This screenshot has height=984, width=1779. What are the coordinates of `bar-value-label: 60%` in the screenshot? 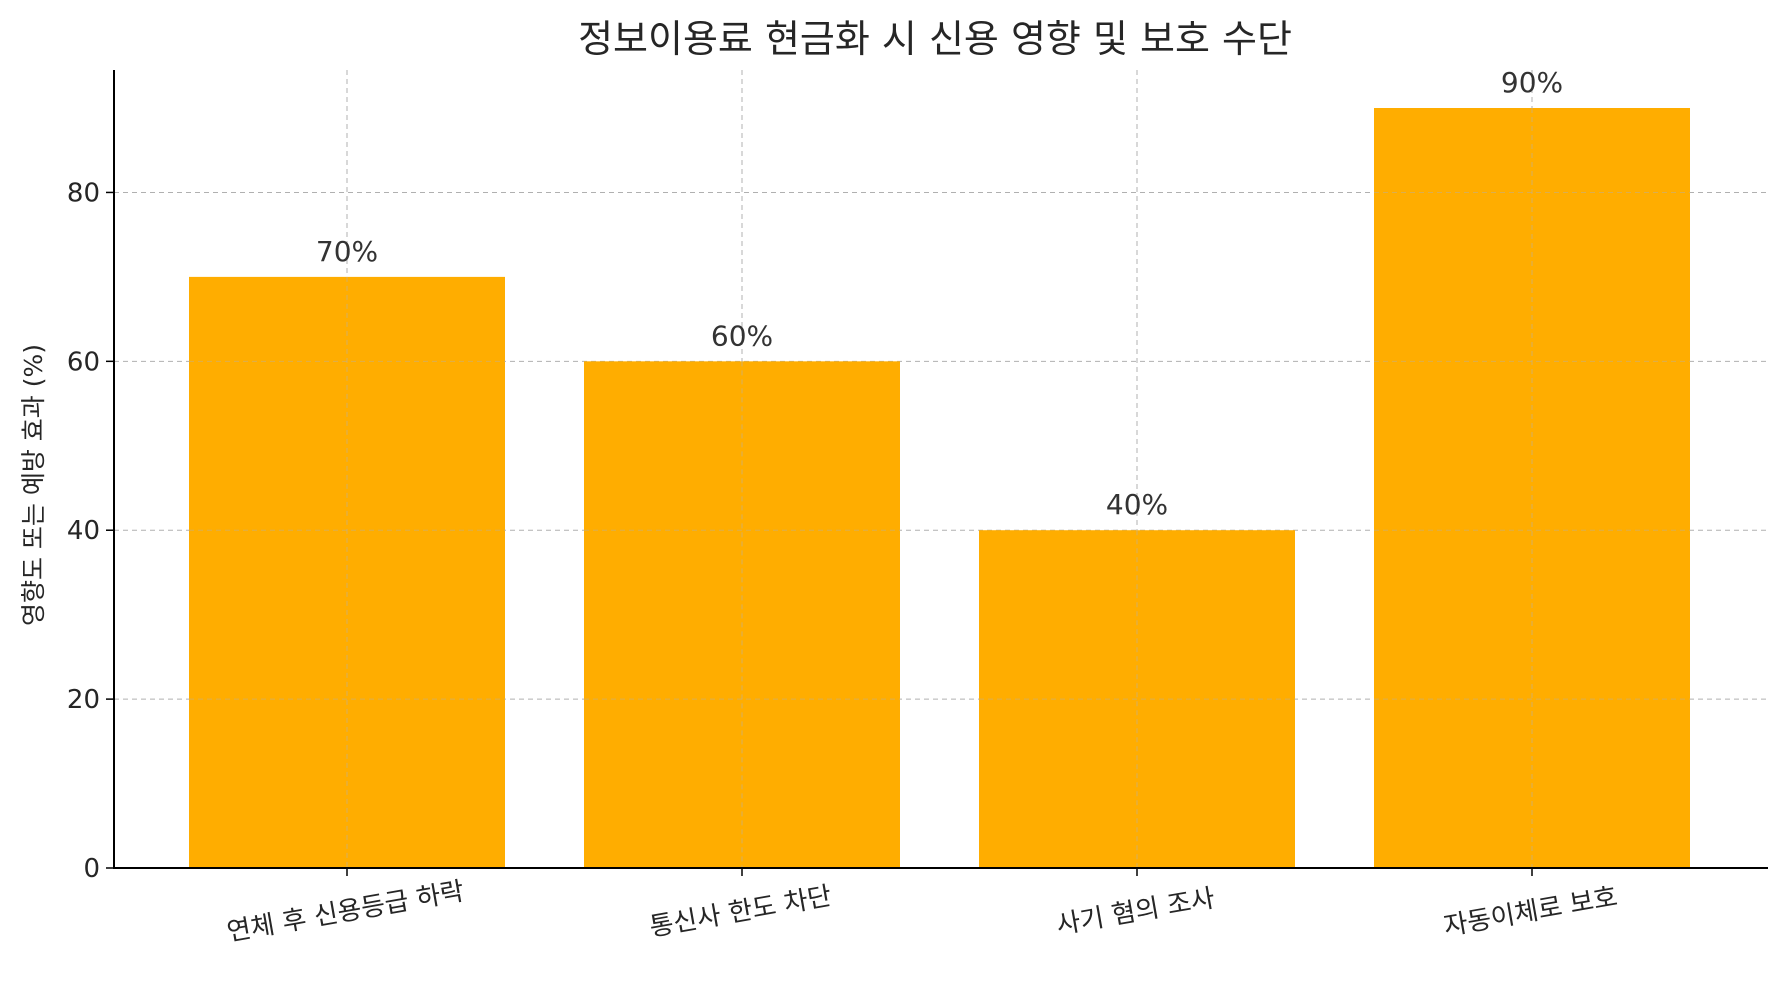 It's located at (742, 335).